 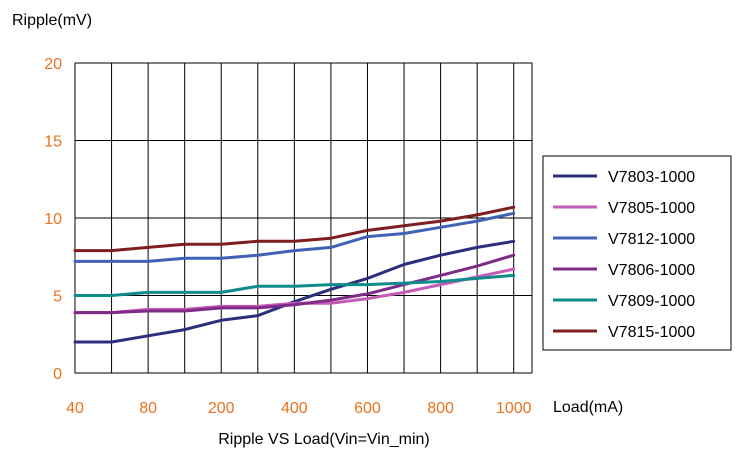 What do you see at coordinates (57, 297) in the screenshot?
I see `y-tick-label: 5` at bounding box center [57, 297].